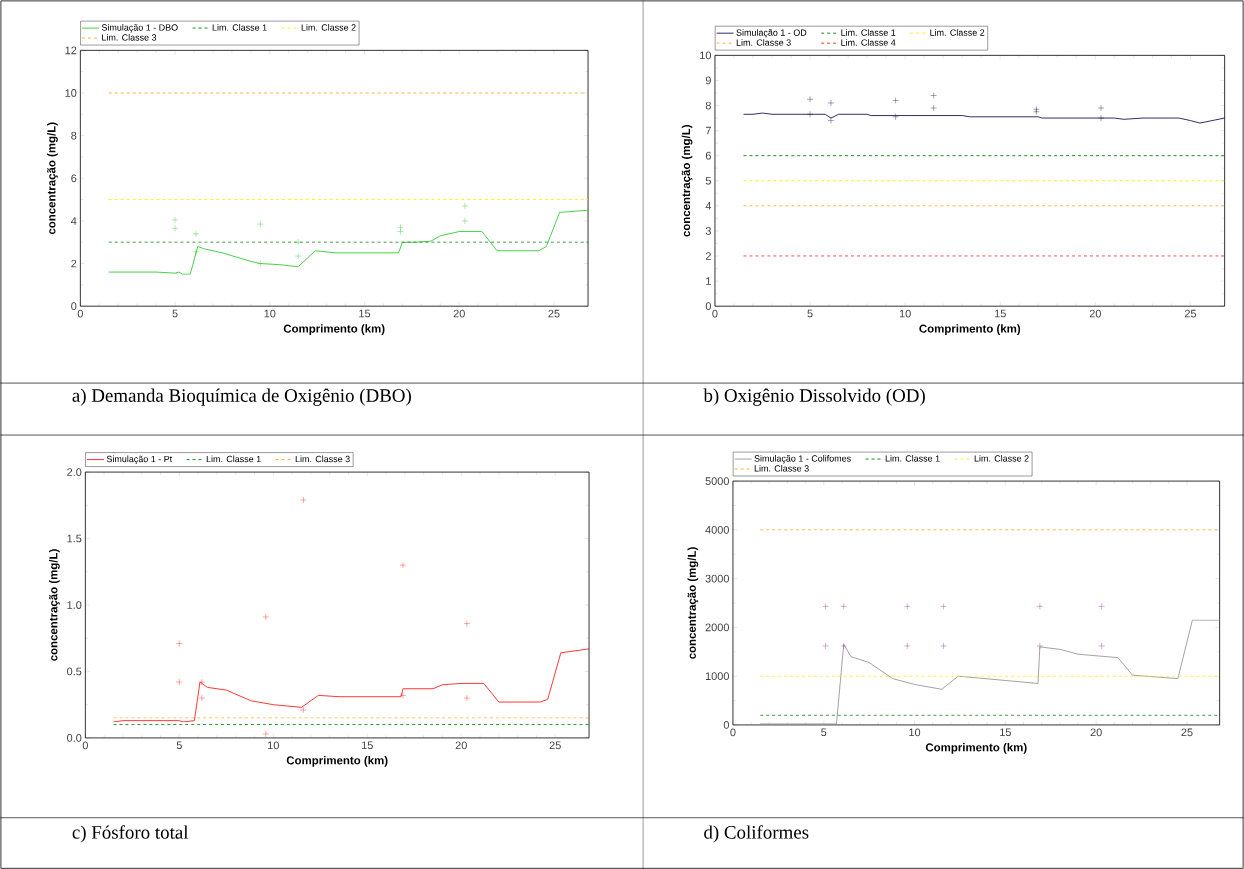 The width and height of the screenshot is (1244, 869). What do you see at coordinates (241, 397) in the screenshot?
I see `text: a) Demanda Bioquímica de Oxigênio (DBO)` at bounding box center [241, 397].